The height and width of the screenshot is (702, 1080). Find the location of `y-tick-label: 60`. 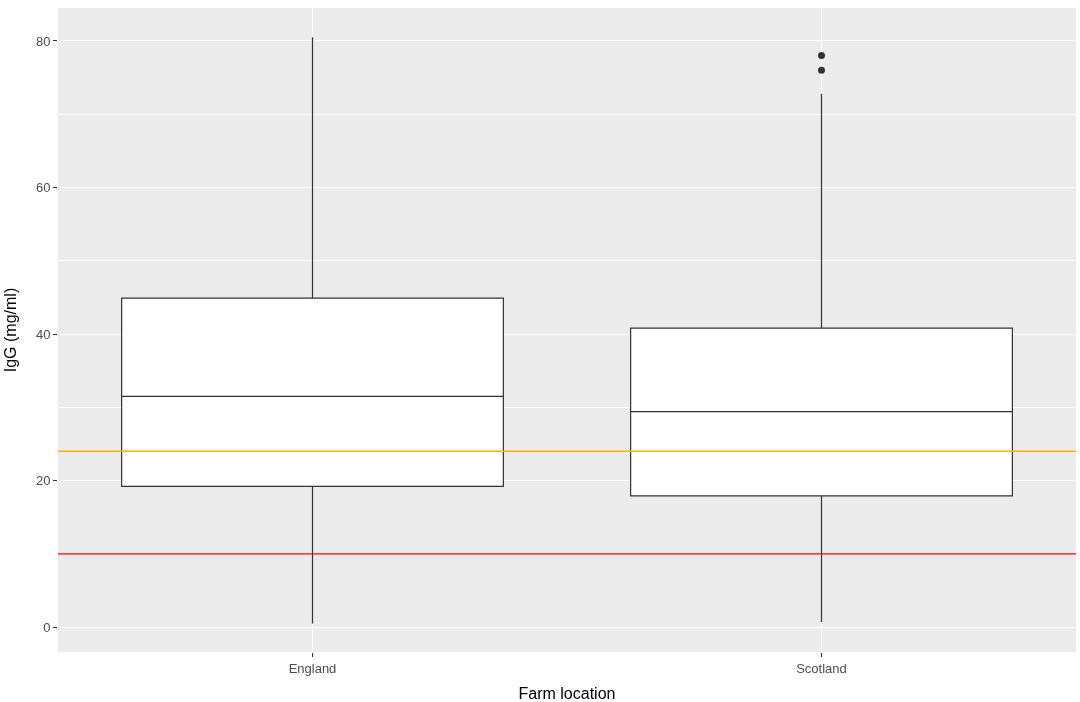

y-tick-label: 60 is located at coordinates (43, 188).